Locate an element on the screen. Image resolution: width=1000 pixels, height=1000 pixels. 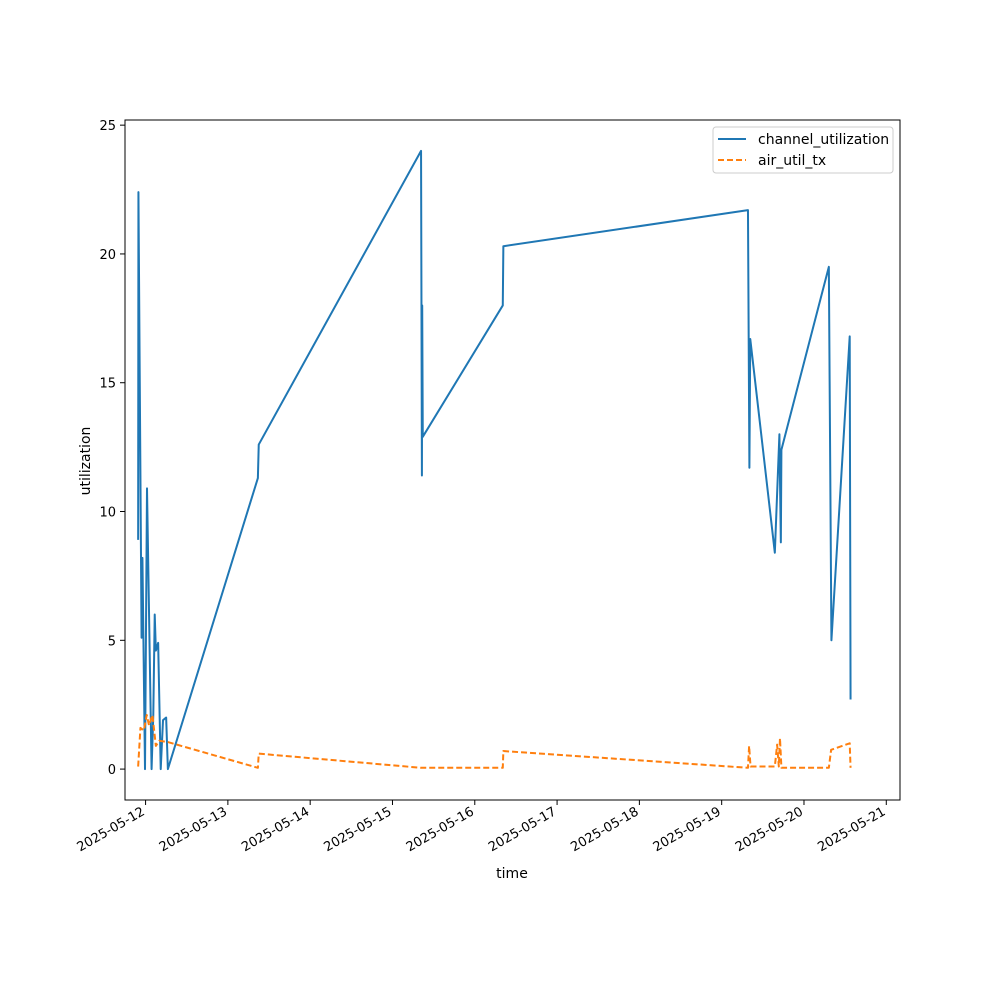
y-tick-label: 20 is located at coordinates (107, 255).